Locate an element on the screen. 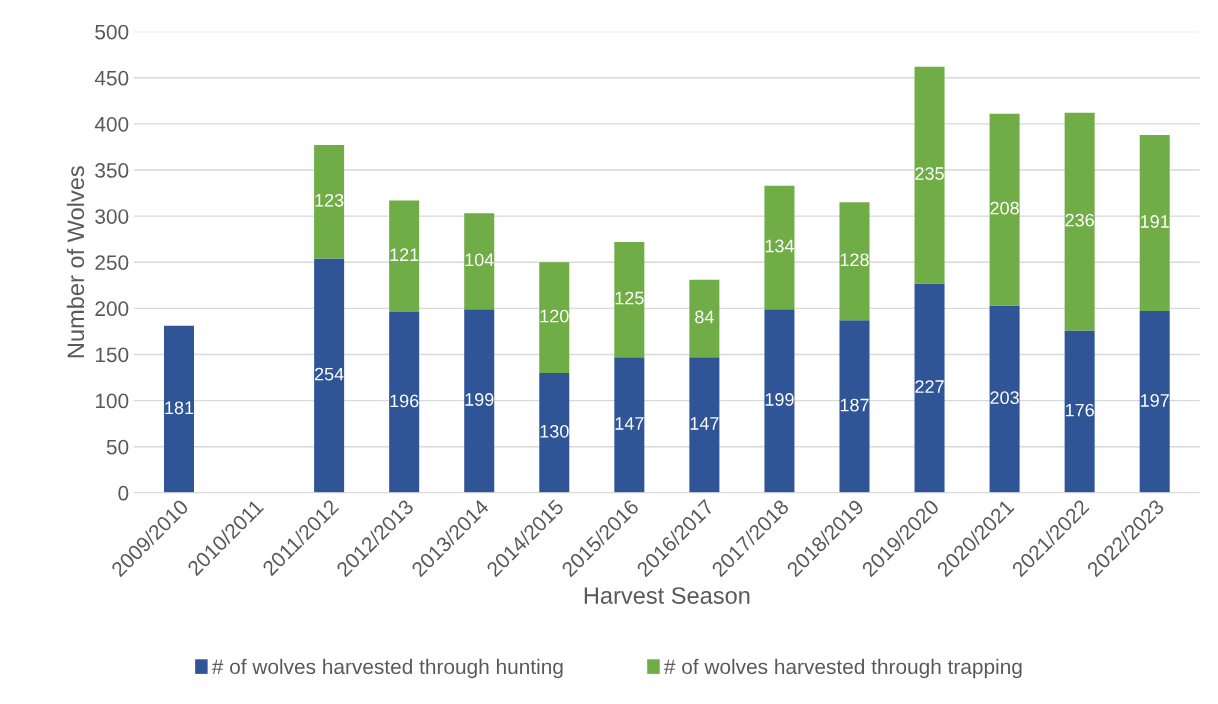  y-tick-label: 100 is located at coordinates (112, 401).